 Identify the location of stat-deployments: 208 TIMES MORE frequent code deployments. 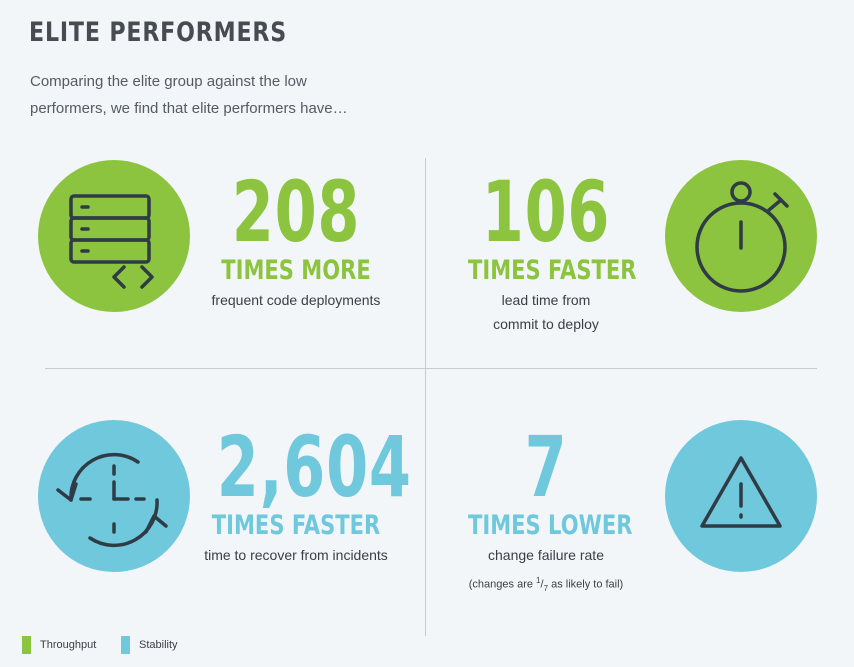
(296, 241).